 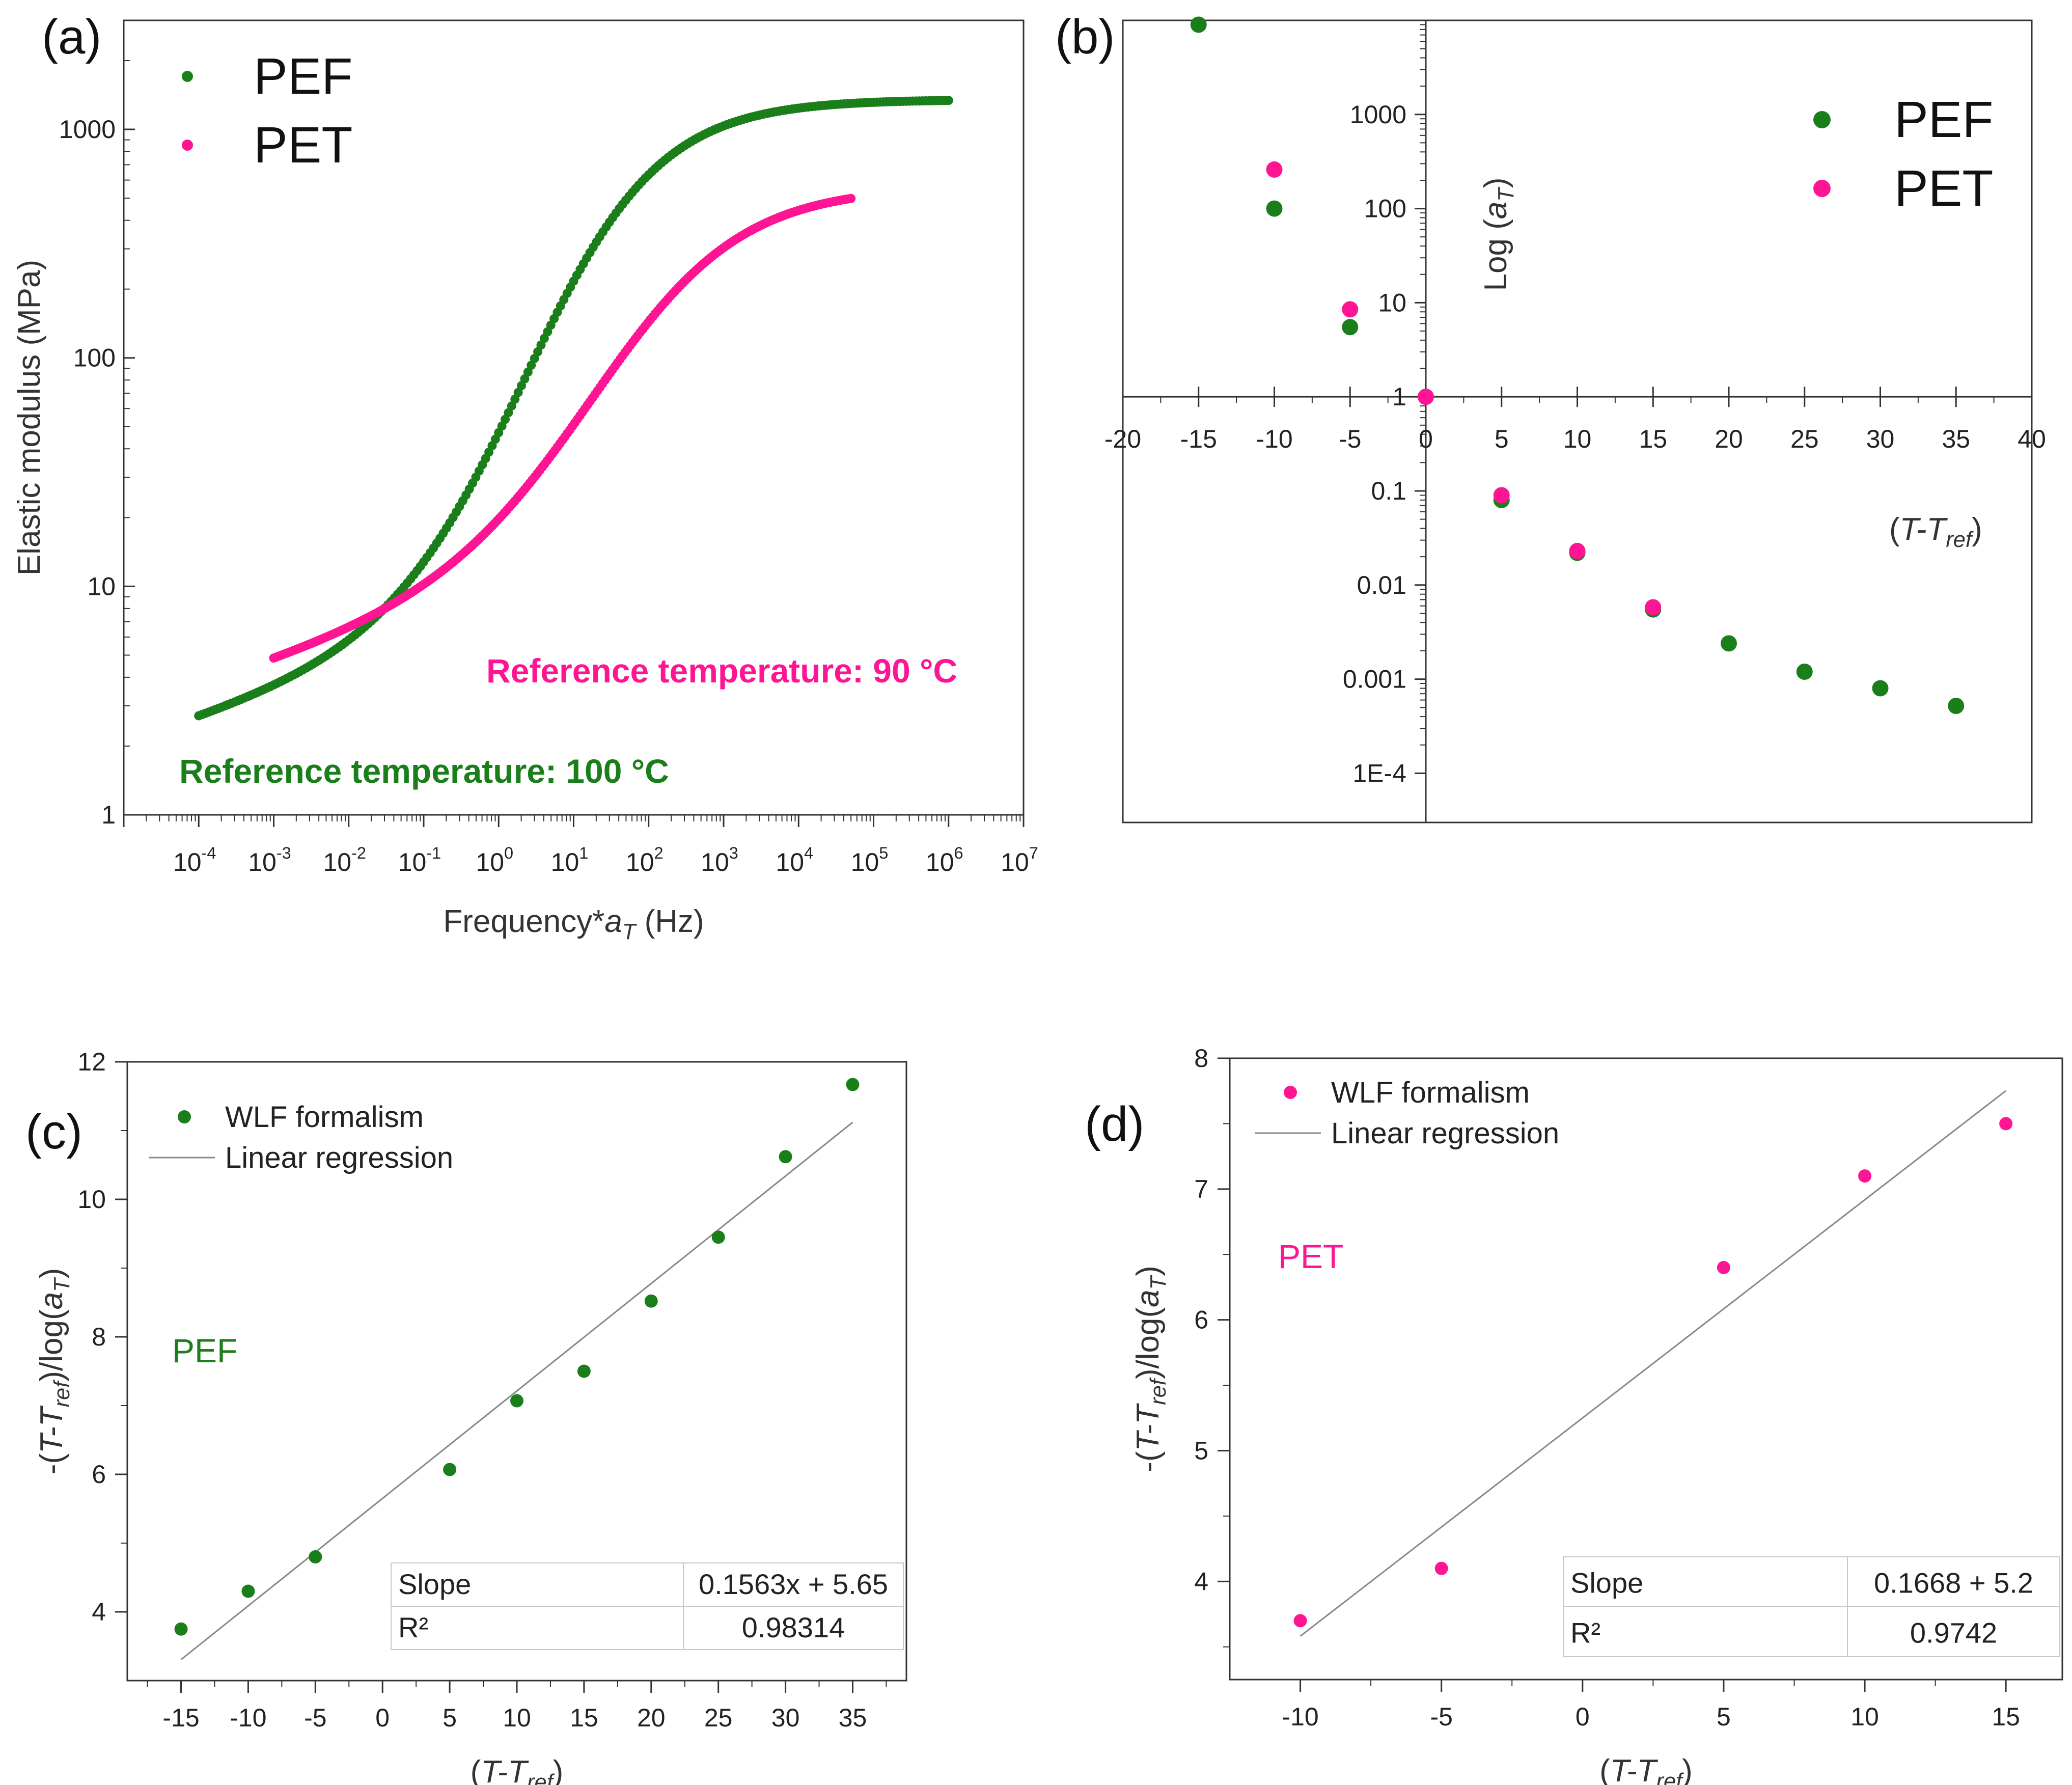 I want to click on legend-marker-pef, so click(x=188, y=76).